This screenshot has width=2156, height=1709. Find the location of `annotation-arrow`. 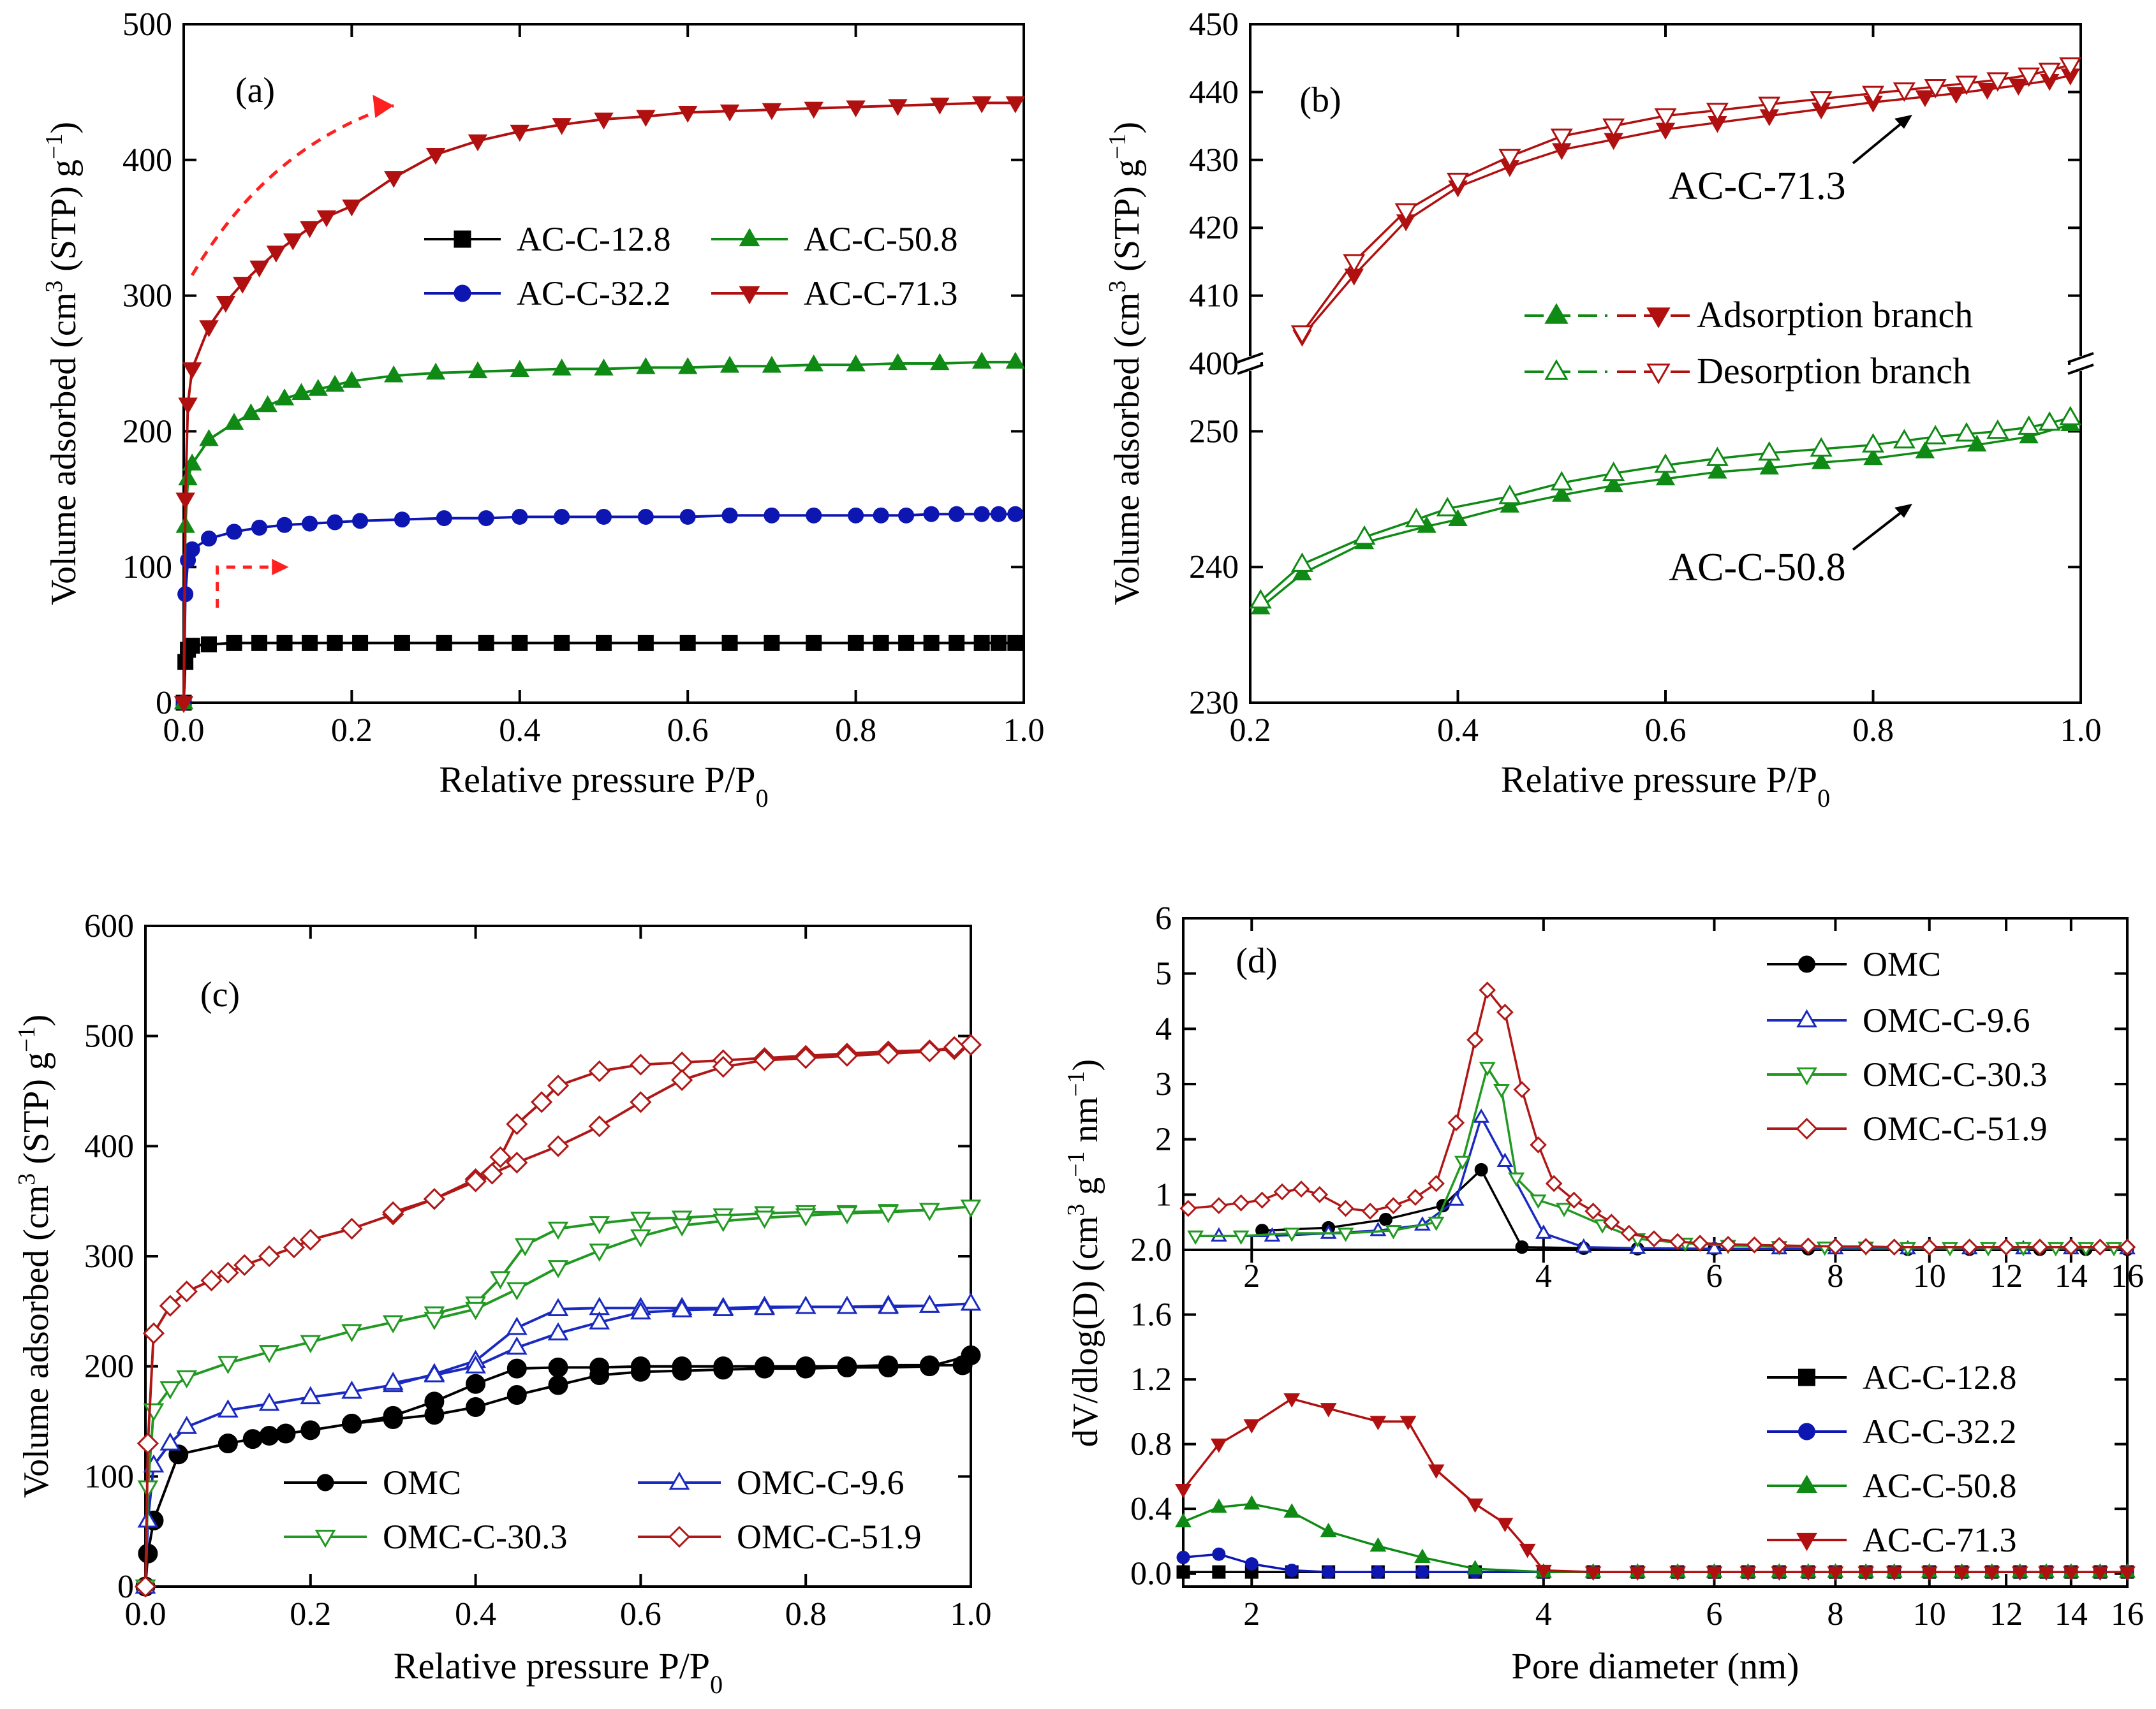

annotation-arrow is located at coordinates (1878, 530).